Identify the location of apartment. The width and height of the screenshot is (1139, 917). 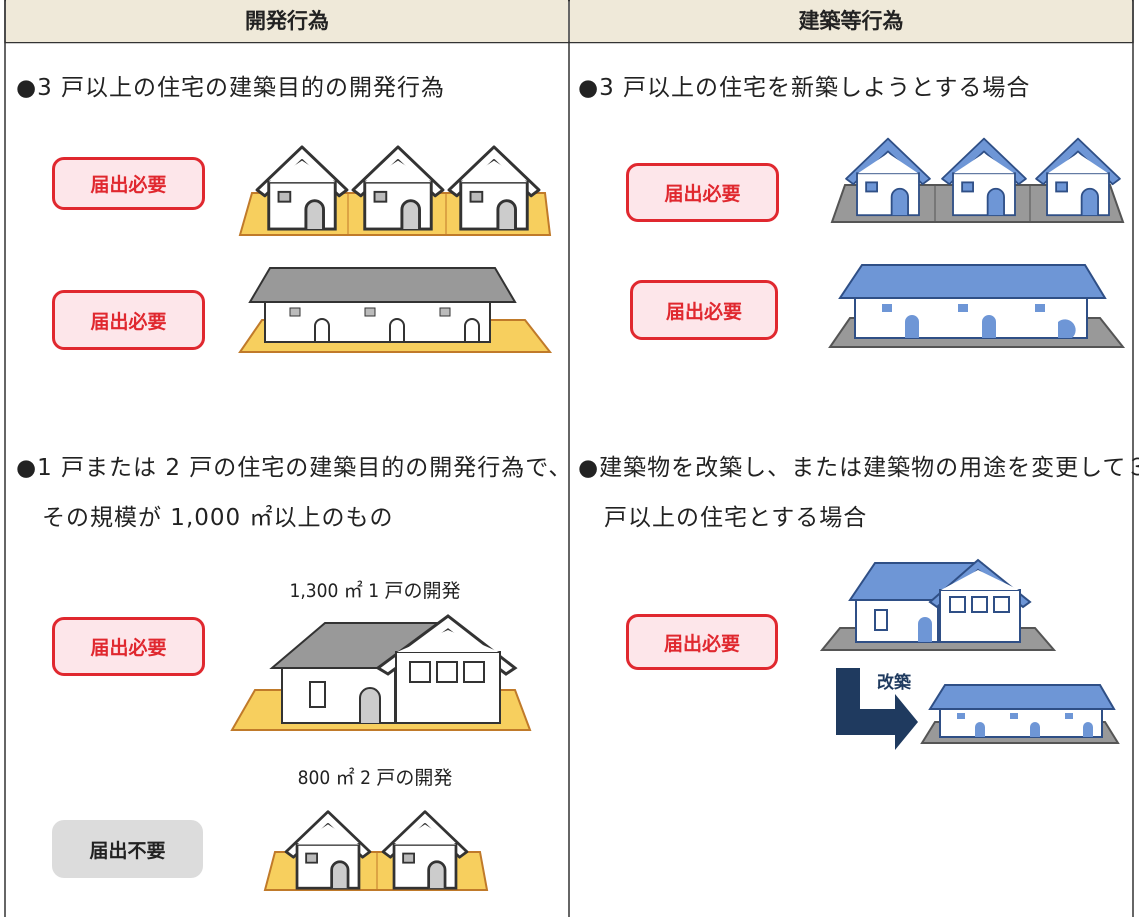
(395, 310).